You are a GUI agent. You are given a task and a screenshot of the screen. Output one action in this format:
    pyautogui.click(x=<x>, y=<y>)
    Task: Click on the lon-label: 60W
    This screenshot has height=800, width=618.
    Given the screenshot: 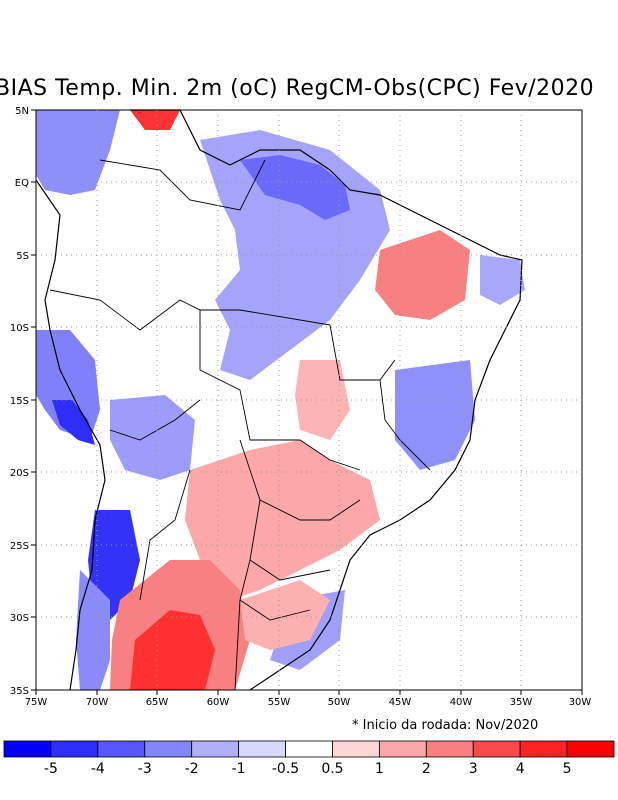 What is the action you would take?
    pyautogui.click(x=218, y=702)
    